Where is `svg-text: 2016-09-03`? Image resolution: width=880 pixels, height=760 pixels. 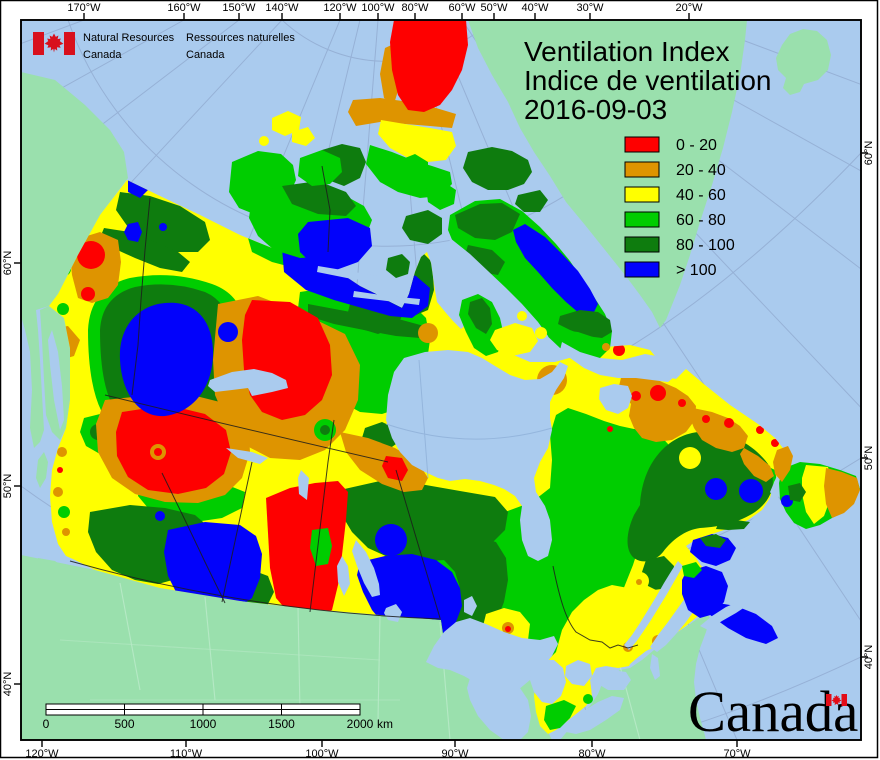 svg-text: 2016-09-03 is located at coordinates (595, 109).